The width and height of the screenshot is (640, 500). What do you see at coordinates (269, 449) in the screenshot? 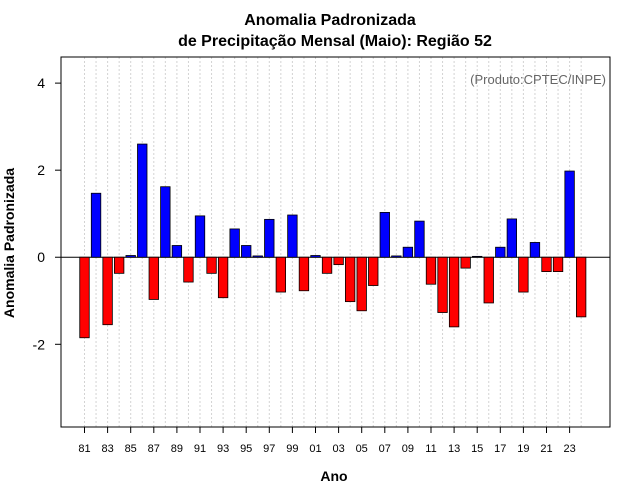
I see `x-tick-label: 97` at bounding box center [269, 449].